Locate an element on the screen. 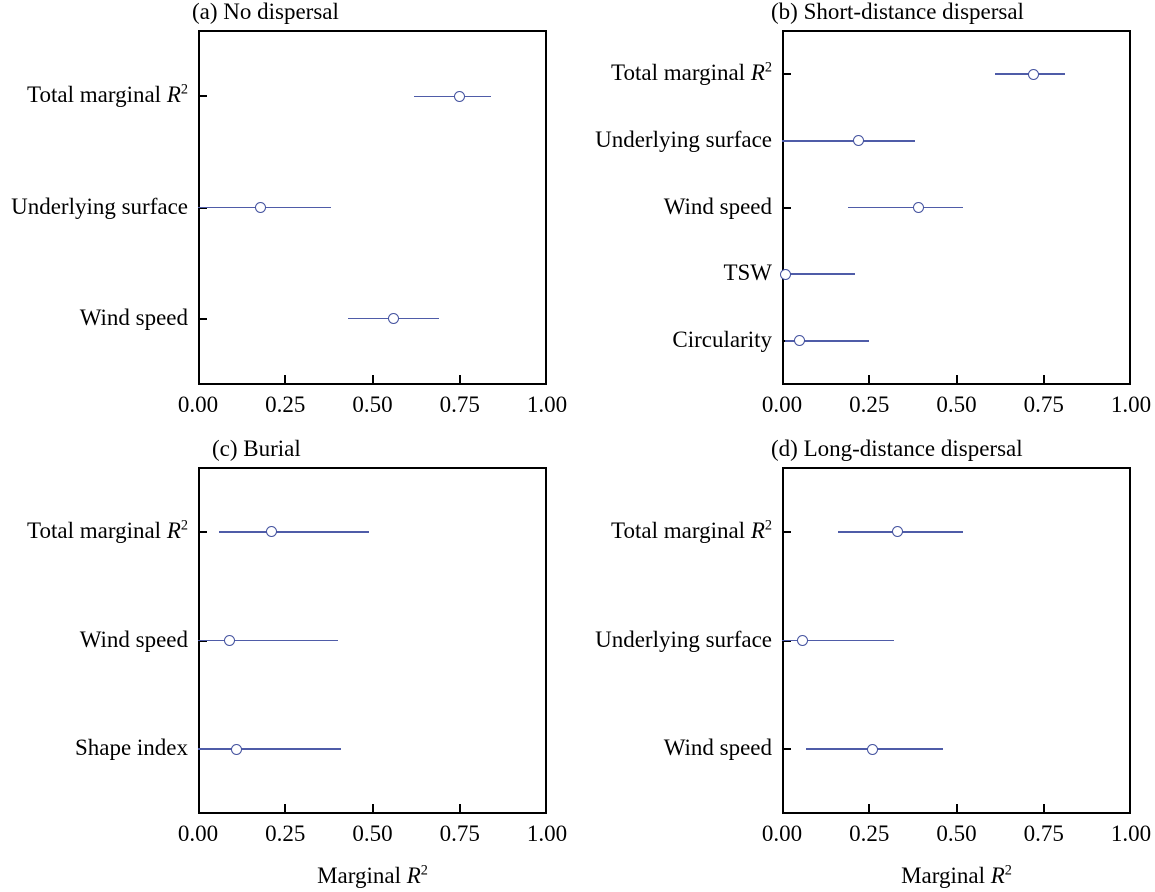 The image size is (1155, 892). category-label-shape-index: Shape index is located at coordinates (94, 748).